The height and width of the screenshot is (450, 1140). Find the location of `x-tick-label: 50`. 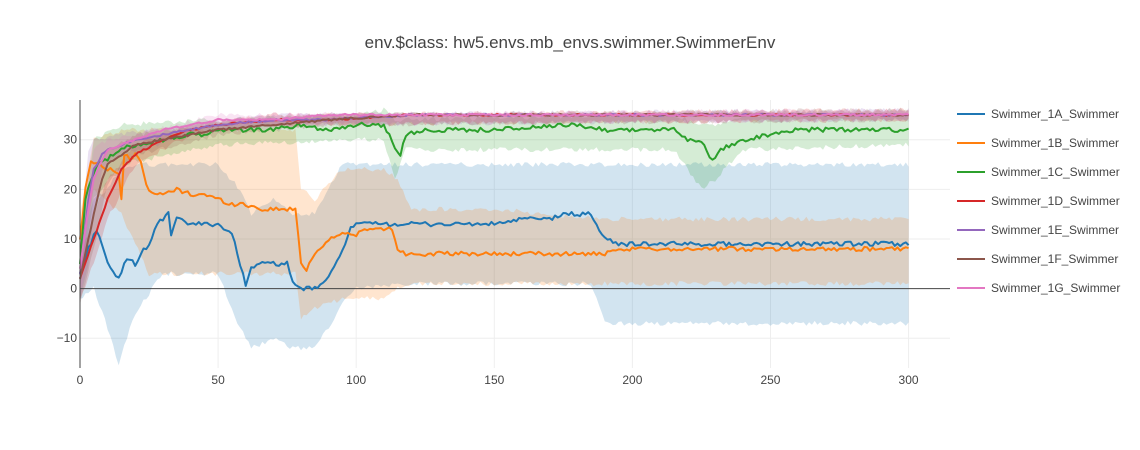

x-tick-label: 50 is located at coordinates (218, 380).